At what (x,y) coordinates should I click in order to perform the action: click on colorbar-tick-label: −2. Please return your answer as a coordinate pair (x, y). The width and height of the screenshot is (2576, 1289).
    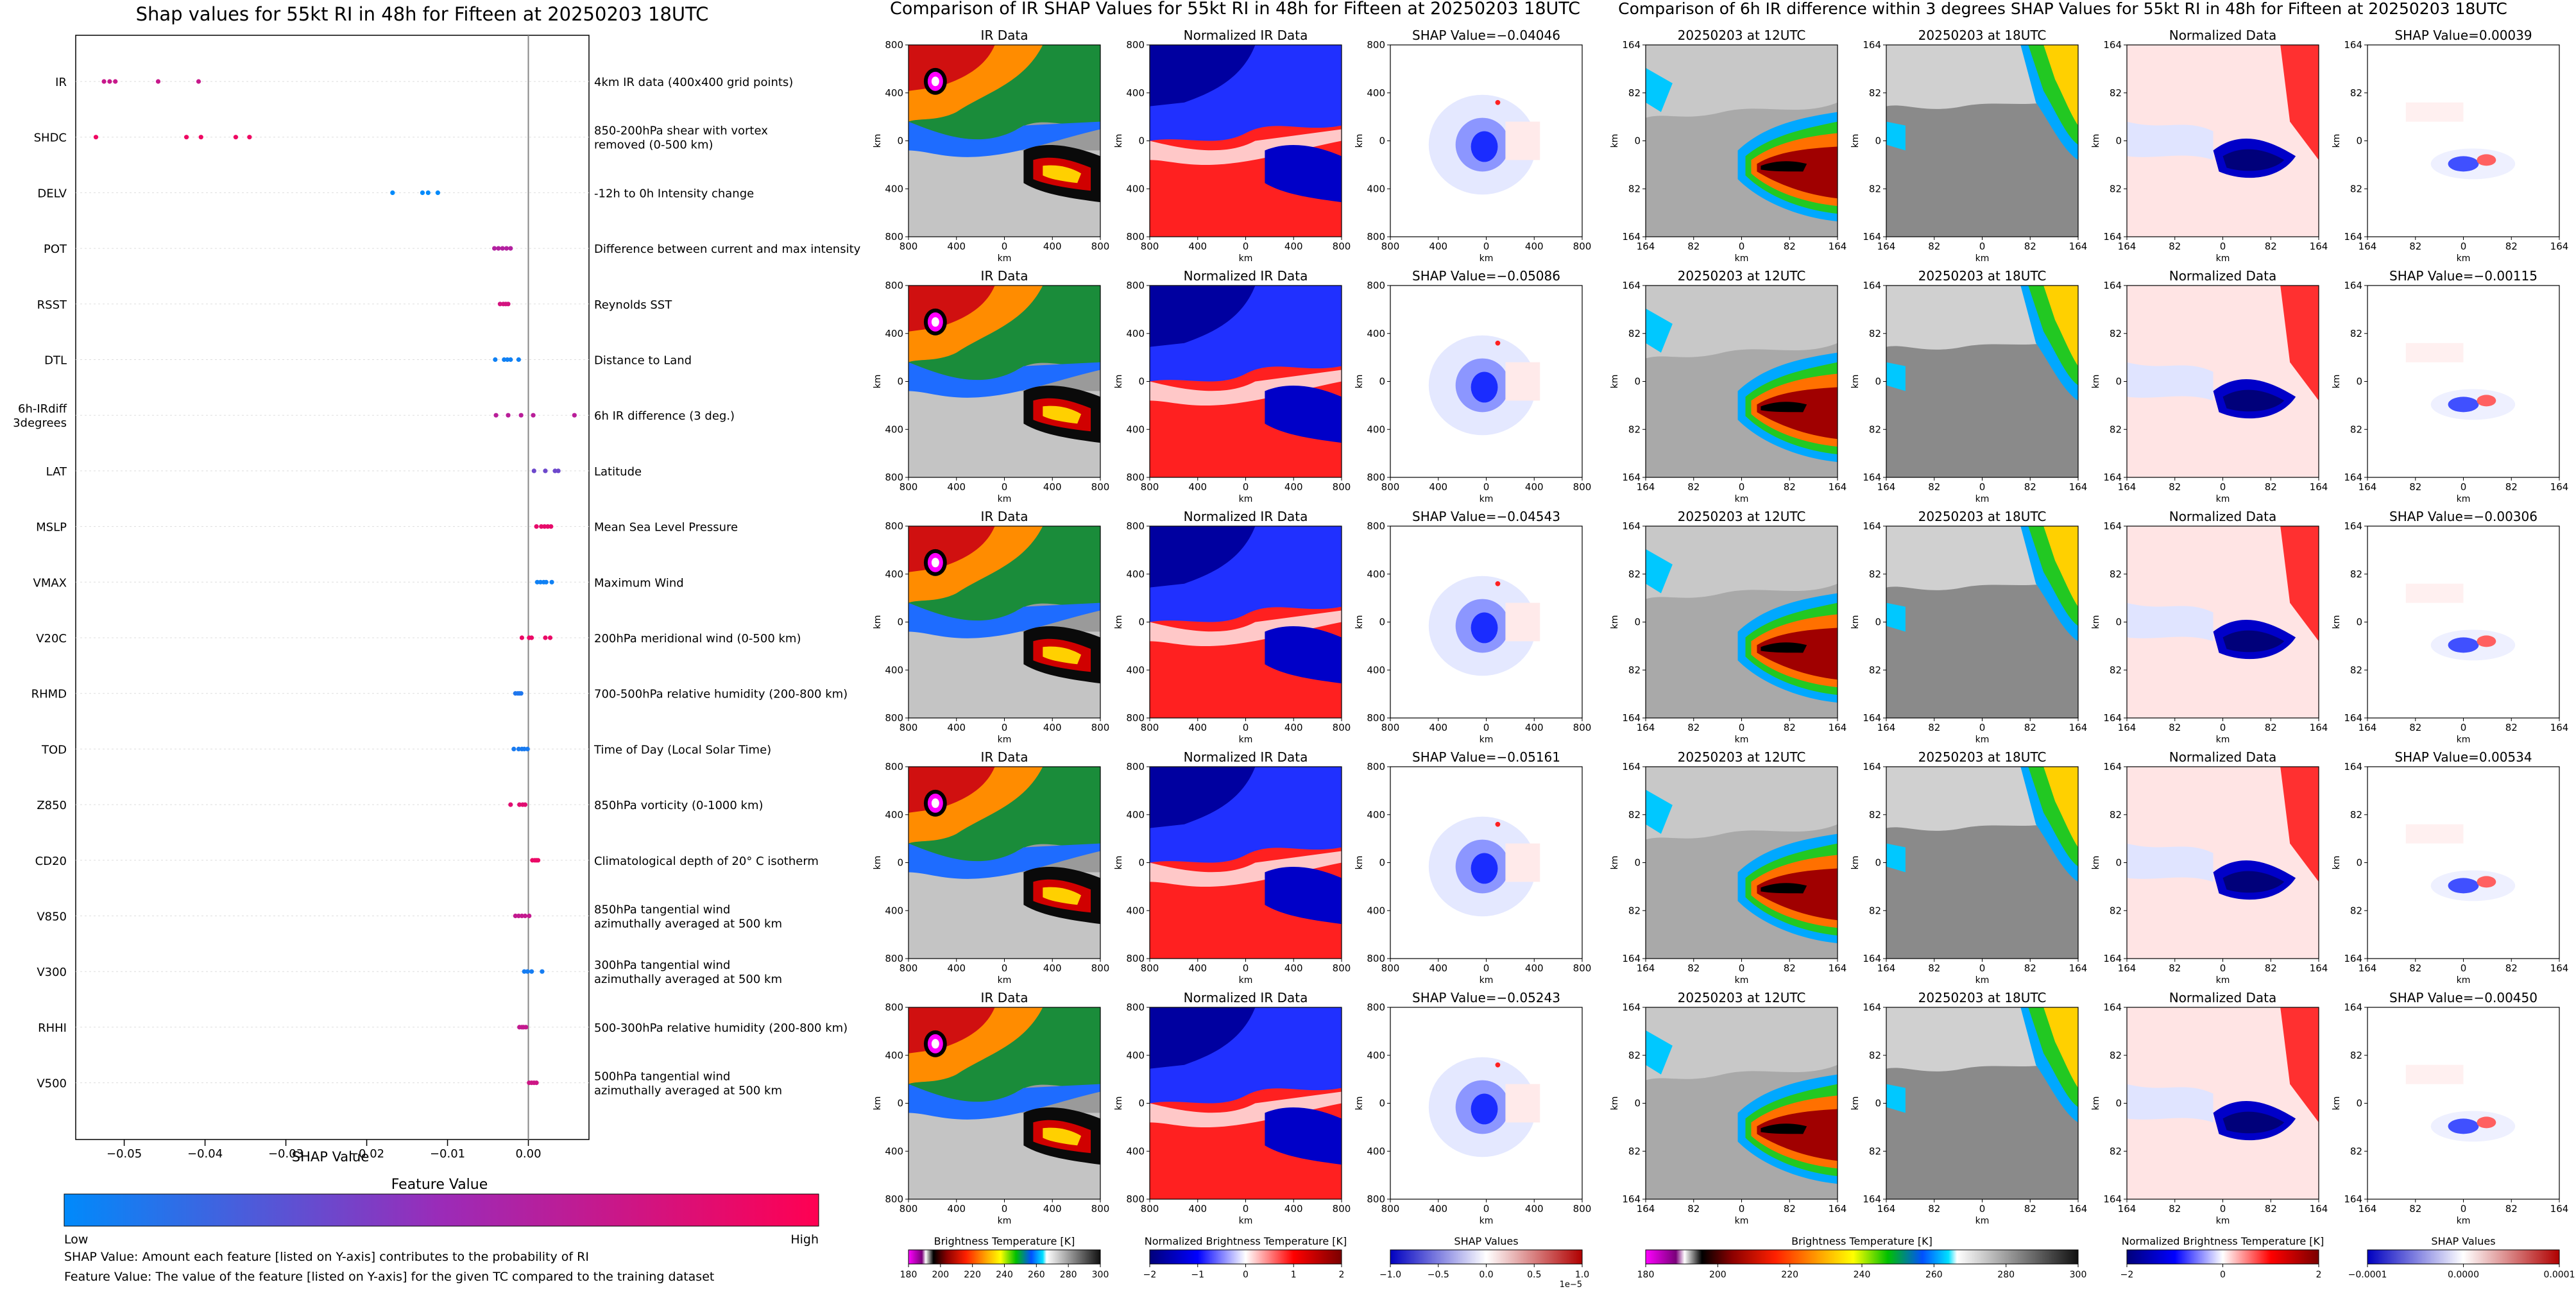
    Looking at the image, I should click on (2127, 1275).